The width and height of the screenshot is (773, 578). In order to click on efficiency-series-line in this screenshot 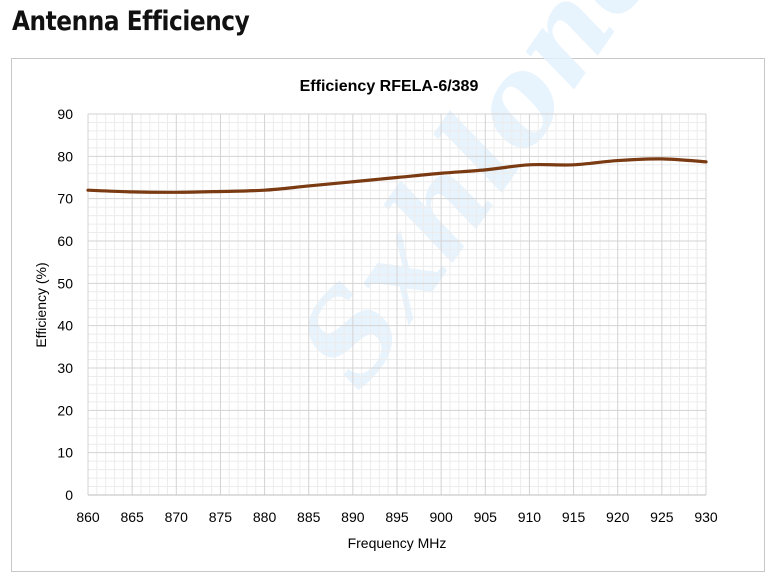, I will do `click(397, 175)`.